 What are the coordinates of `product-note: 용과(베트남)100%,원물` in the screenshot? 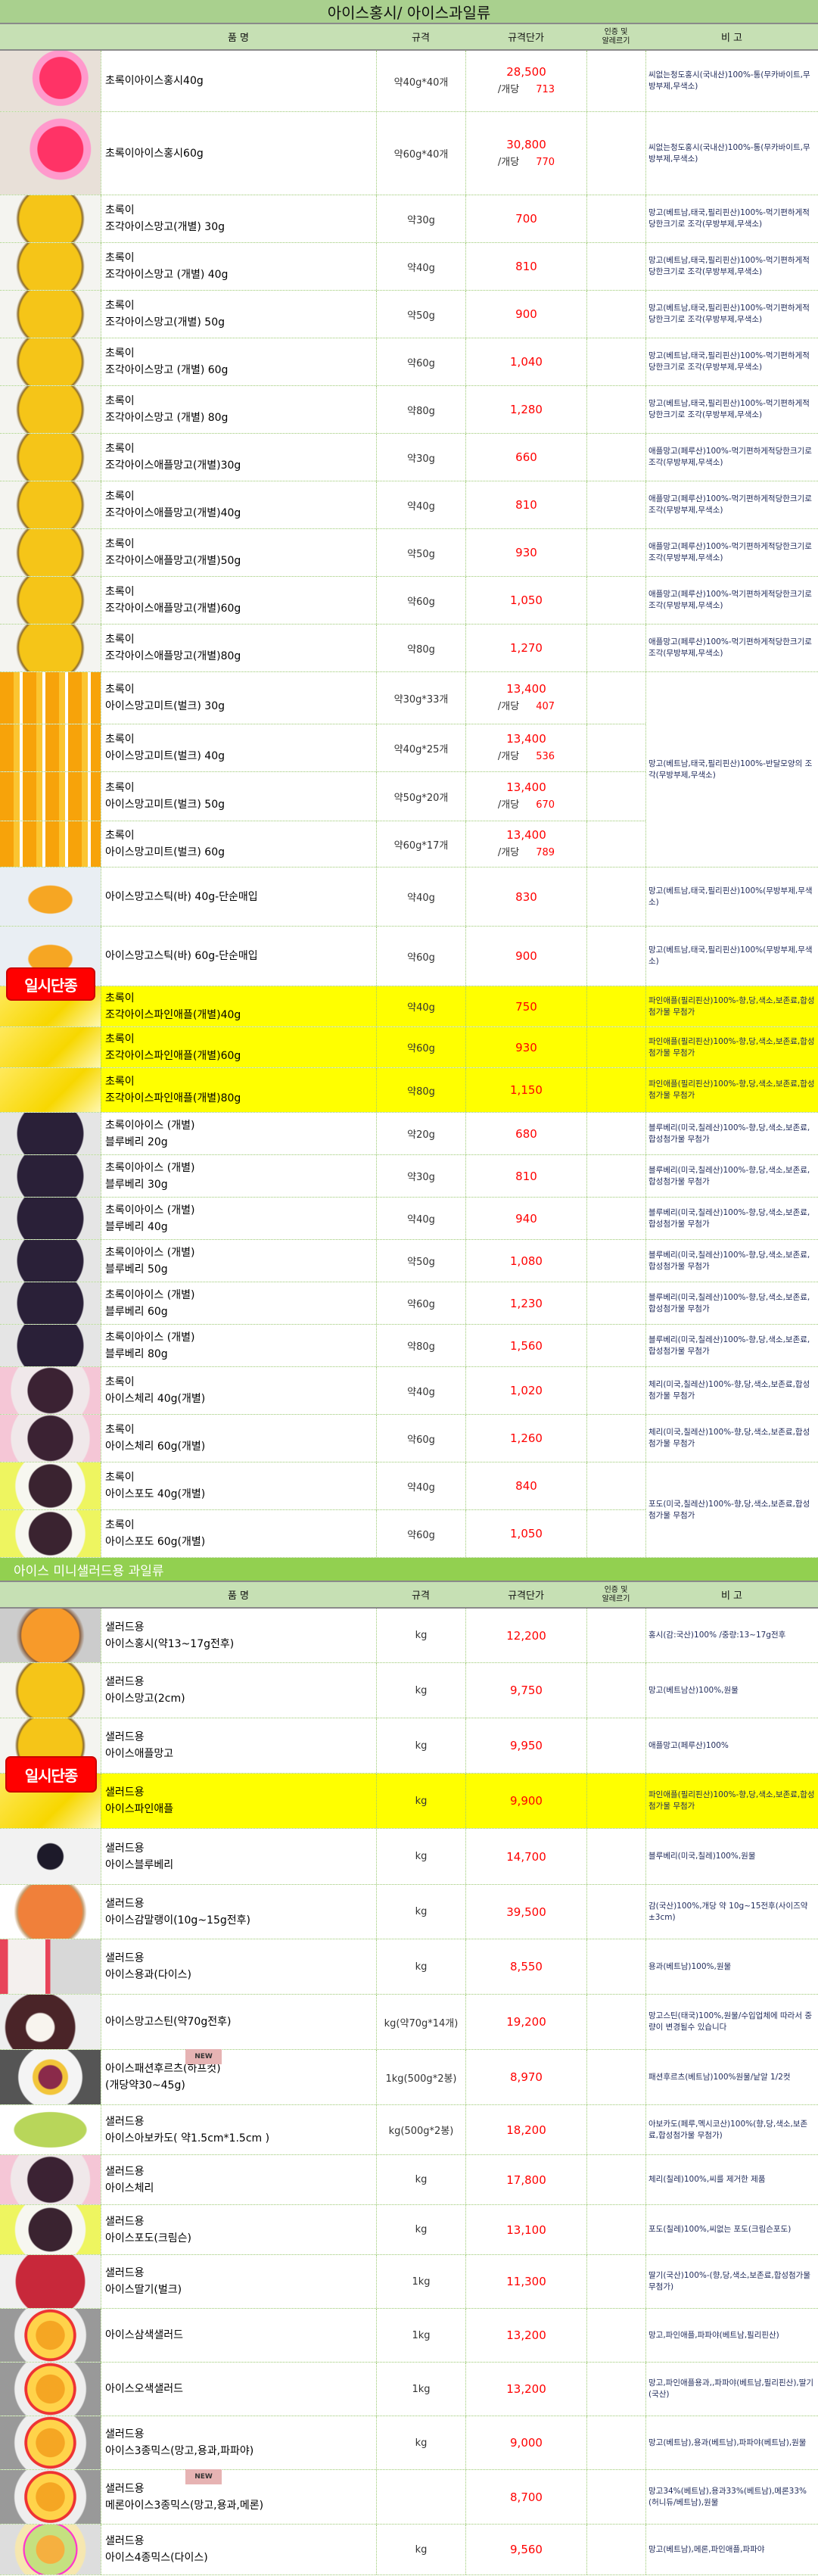 It's located at (731, 1966).